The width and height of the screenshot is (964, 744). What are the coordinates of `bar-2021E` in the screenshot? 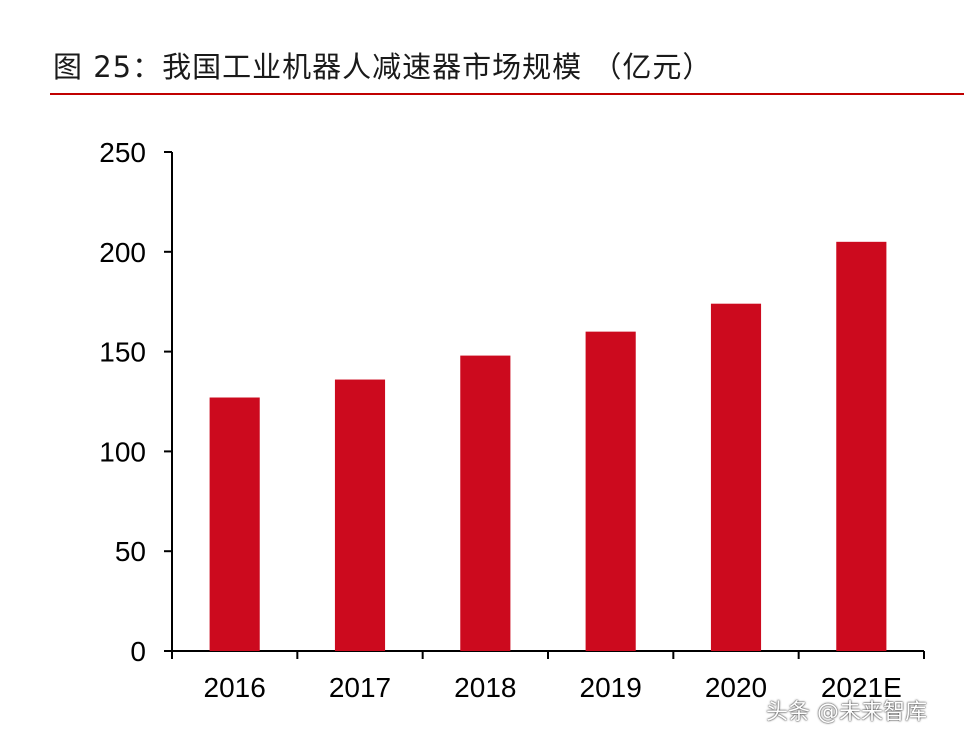 It's located at (861, 446).